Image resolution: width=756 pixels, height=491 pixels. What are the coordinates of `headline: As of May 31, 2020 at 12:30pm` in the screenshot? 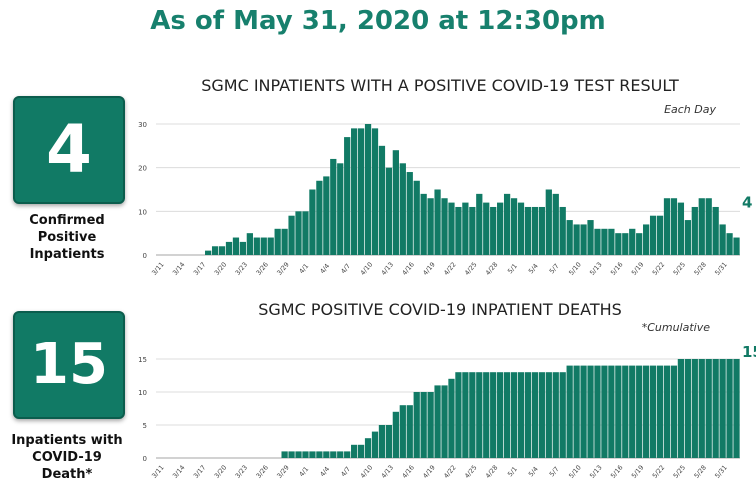 It's located at (378, 21).